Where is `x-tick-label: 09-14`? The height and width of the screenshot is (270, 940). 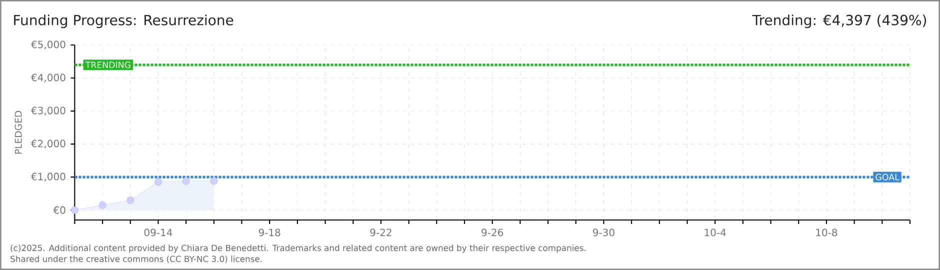 x-tick-label: 09-14 is located at coordinates (158, 232).